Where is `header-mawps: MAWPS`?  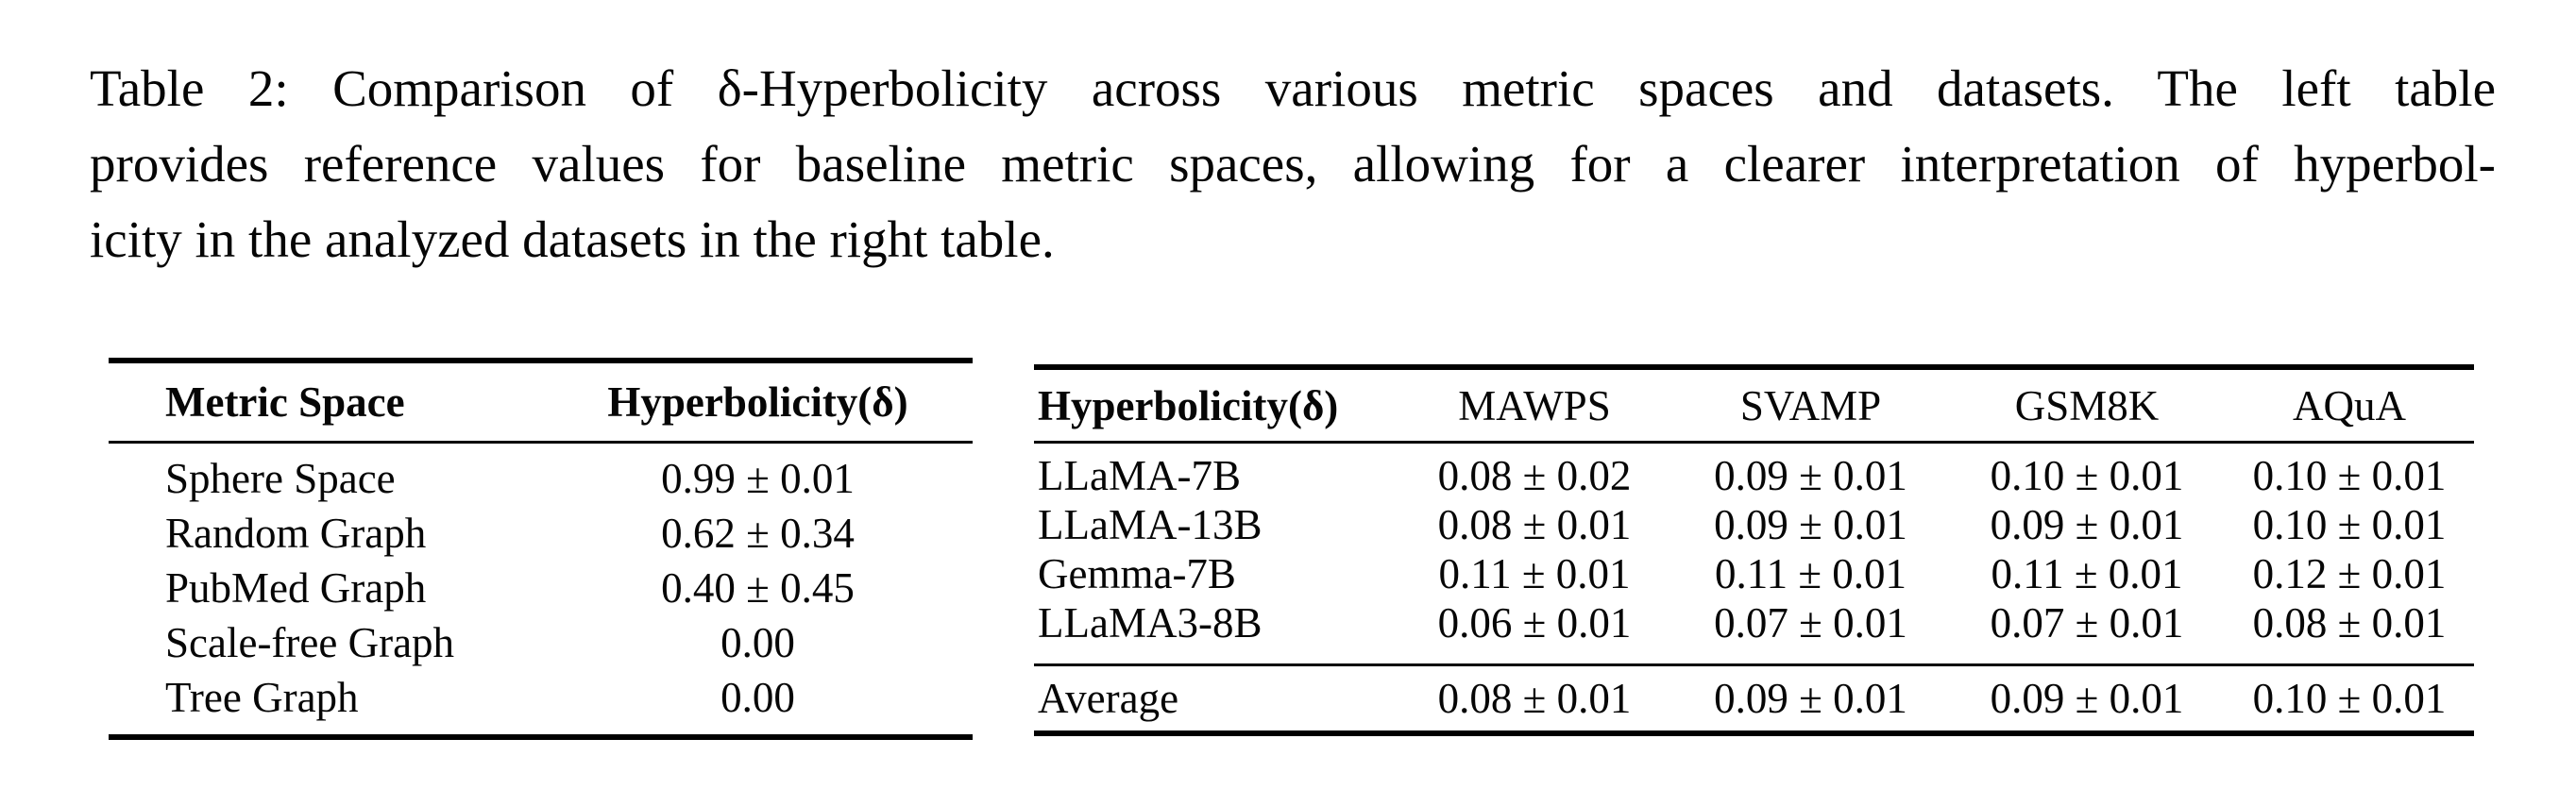 header-mawps: MAWPS is located at coordinates (1534, 405).